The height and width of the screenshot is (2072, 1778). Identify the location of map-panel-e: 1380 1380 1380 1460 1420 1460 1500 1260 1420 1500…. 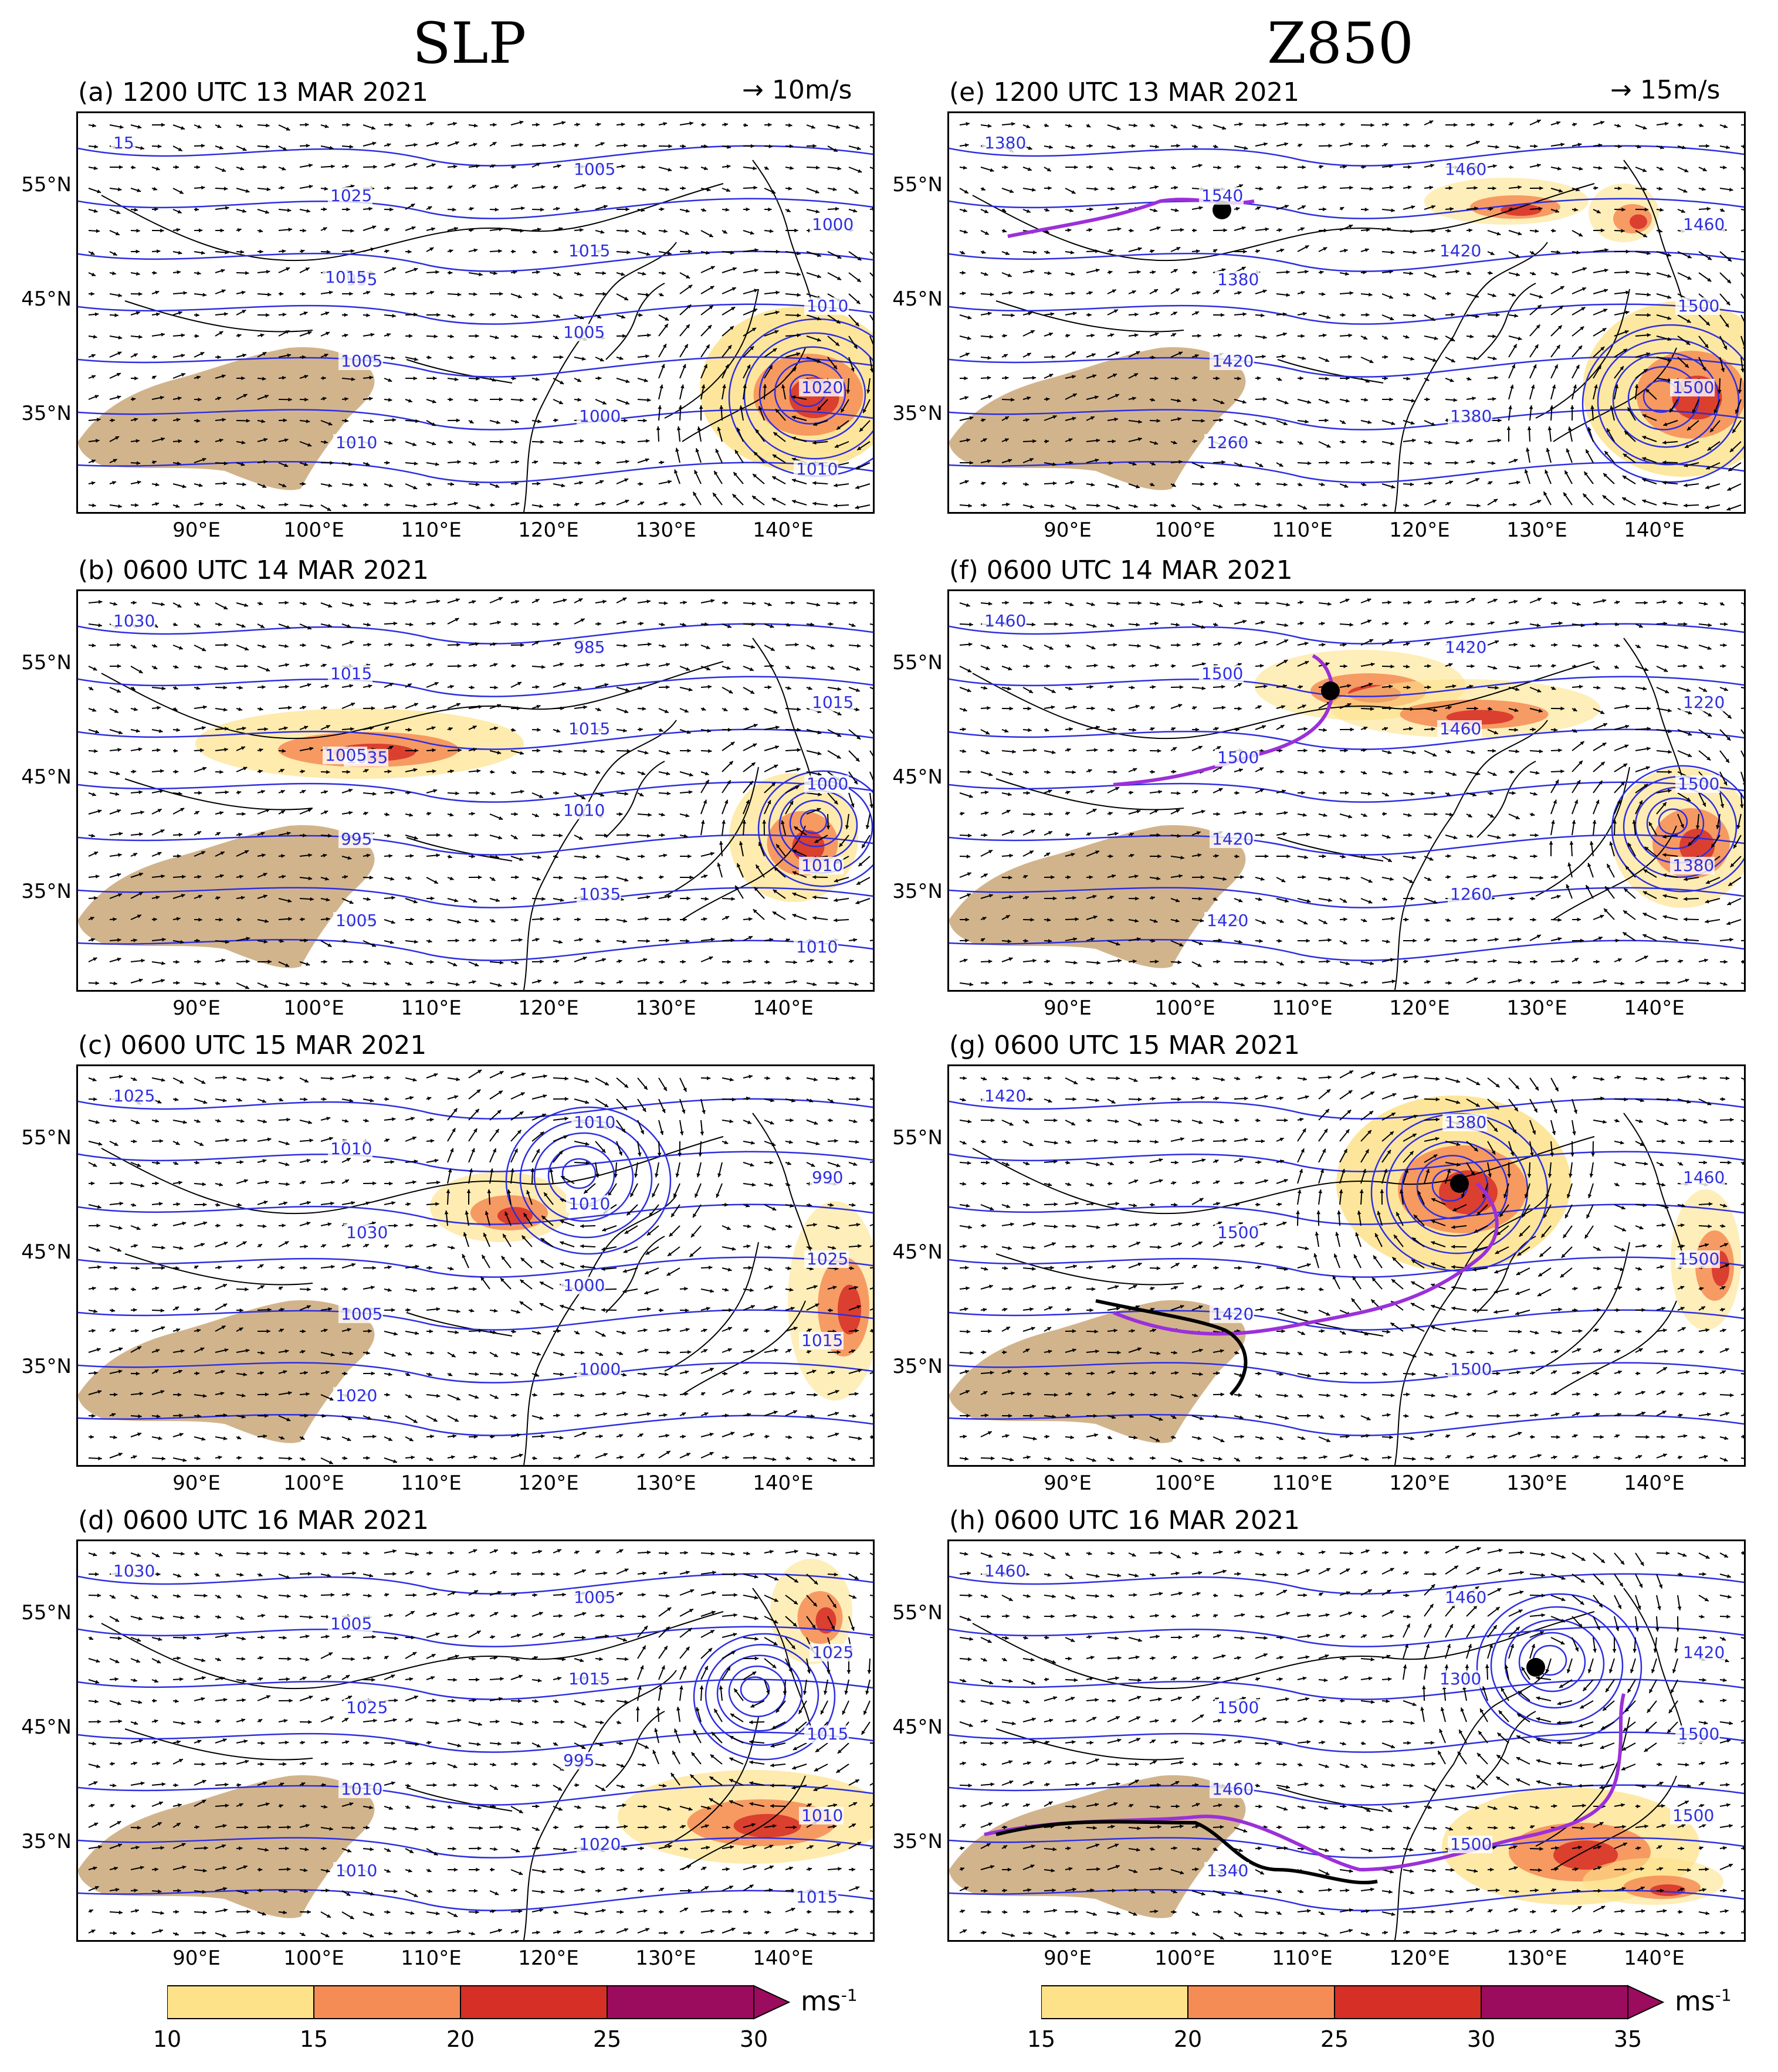
(1346, 312).